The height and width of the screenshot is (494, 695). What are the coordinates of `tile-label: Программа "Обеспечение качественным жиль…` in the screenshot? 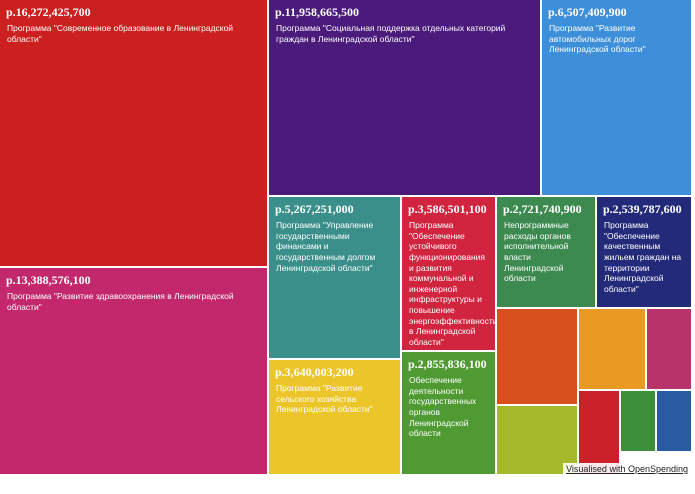 It's located at (643, 257).